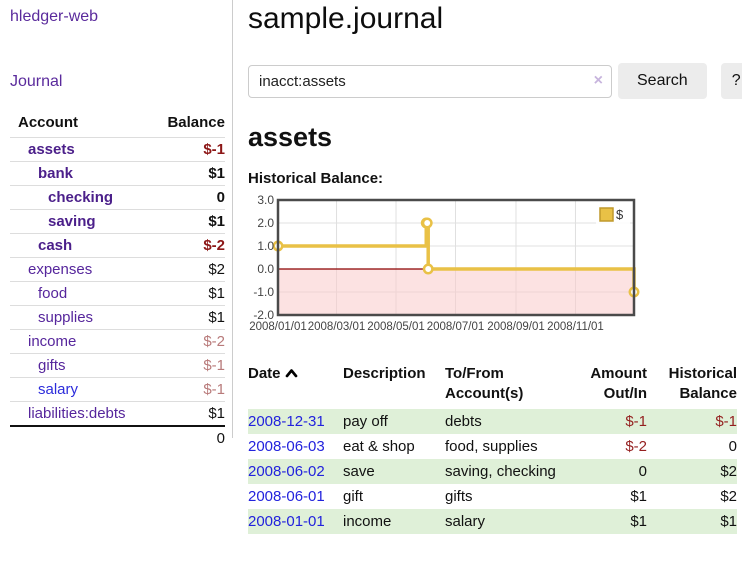 This screenshot has height=582, width=742. What do you see at coordinates (484, 383) in the screenshot?
I see `register-header-accounts: To/From Account(s)` at bounding box center [484, 383].